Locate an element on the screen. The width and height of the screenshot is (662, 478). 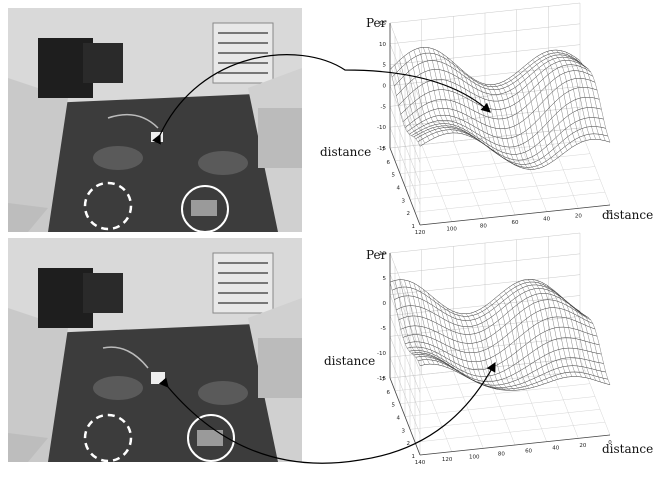
top-plot-z-tick: -15 is located at coordinates (381, 149).